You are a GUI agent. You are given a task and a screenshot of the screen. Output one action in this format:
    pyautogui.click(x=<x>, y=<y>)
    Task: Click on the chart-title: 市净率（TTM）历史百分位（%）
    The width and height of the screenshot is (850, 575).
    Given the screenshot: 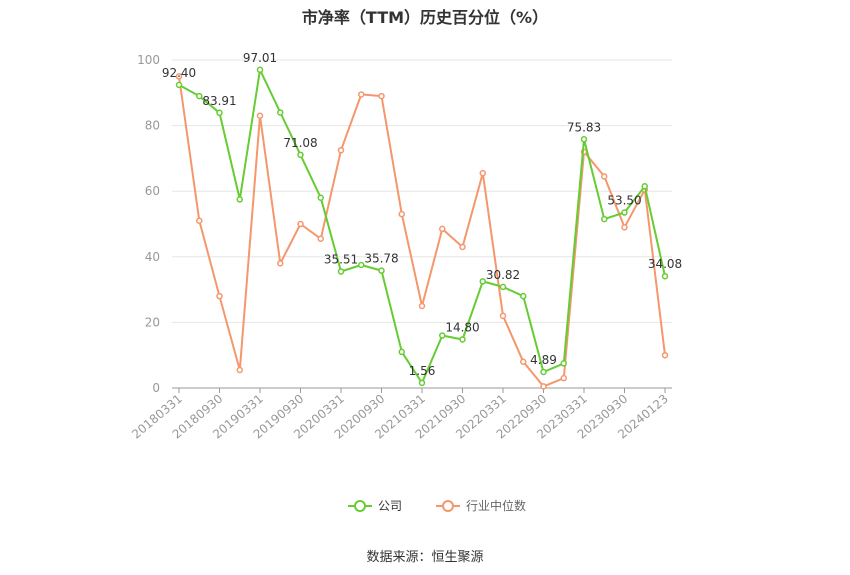 What is the action you would take?
    pyautogui.click(x=425, y=17)
    